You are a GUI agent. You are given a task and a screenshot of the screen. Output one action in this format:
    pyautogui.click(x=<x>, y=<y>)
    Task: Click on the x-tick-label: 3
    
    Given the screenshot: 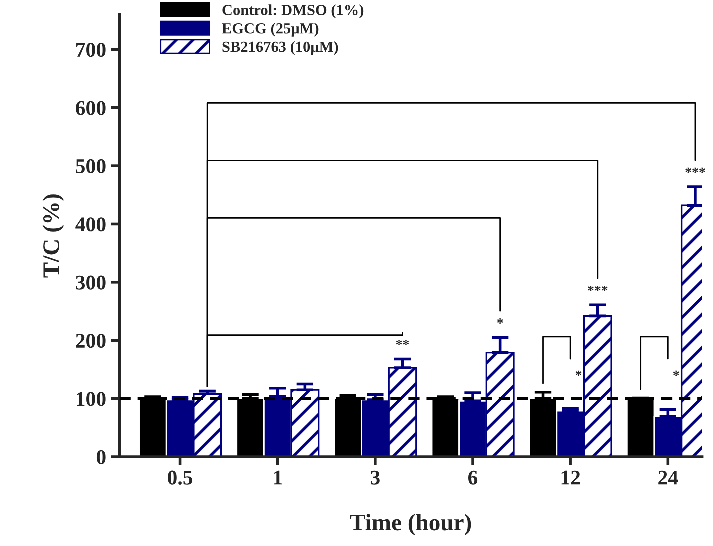 What is the action you would take?
    pyautogui.click(x=375, y=477)
    